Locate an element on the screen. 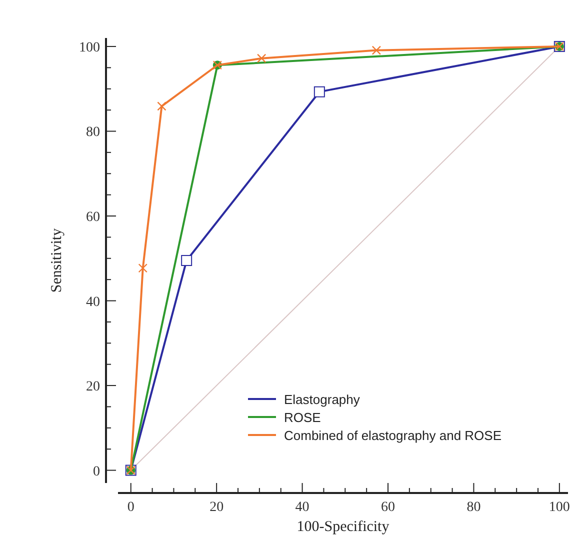  y-tick-label: 20 is located at coordinates (93, 387).